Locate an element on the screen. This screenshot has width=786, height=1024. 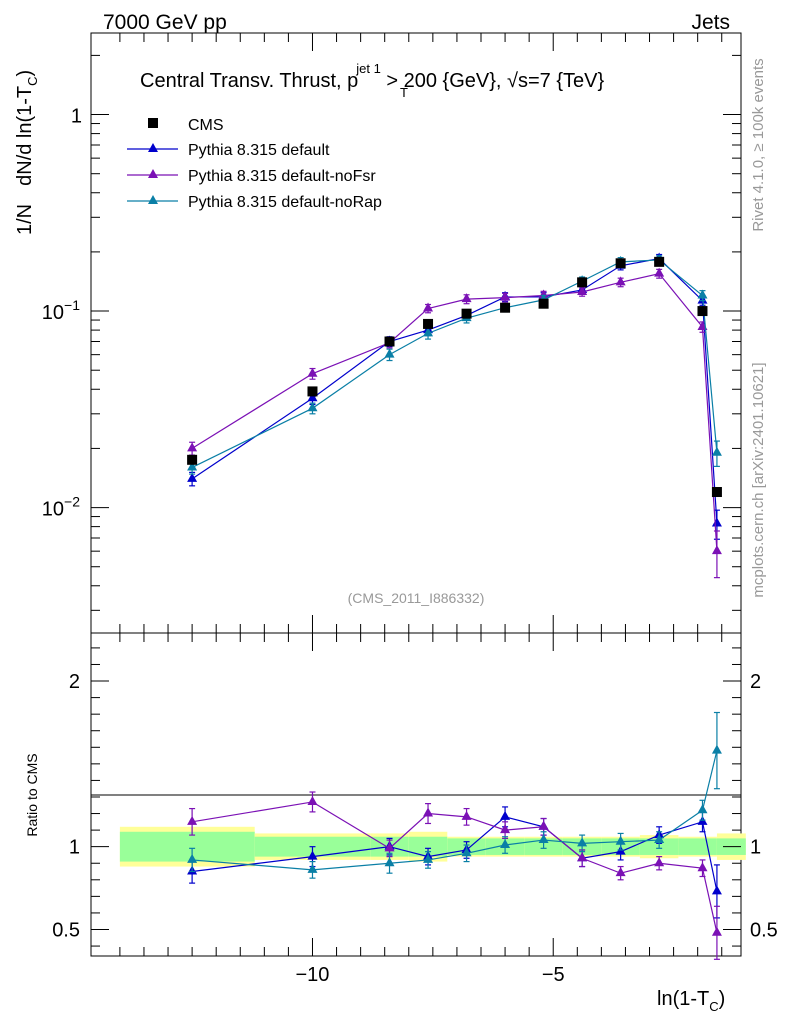
legend-cms-label: CMS is located at coordinates (206, 125).